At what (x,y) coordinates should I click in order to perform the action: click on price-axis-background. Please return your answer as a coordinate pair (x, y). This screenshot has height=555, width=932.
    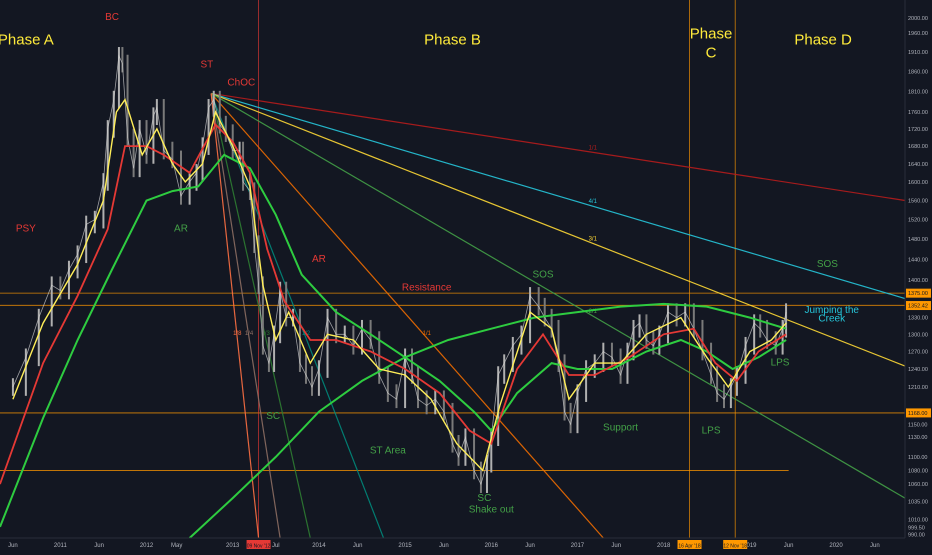
    Looking at the image, I should click on (918, 275).